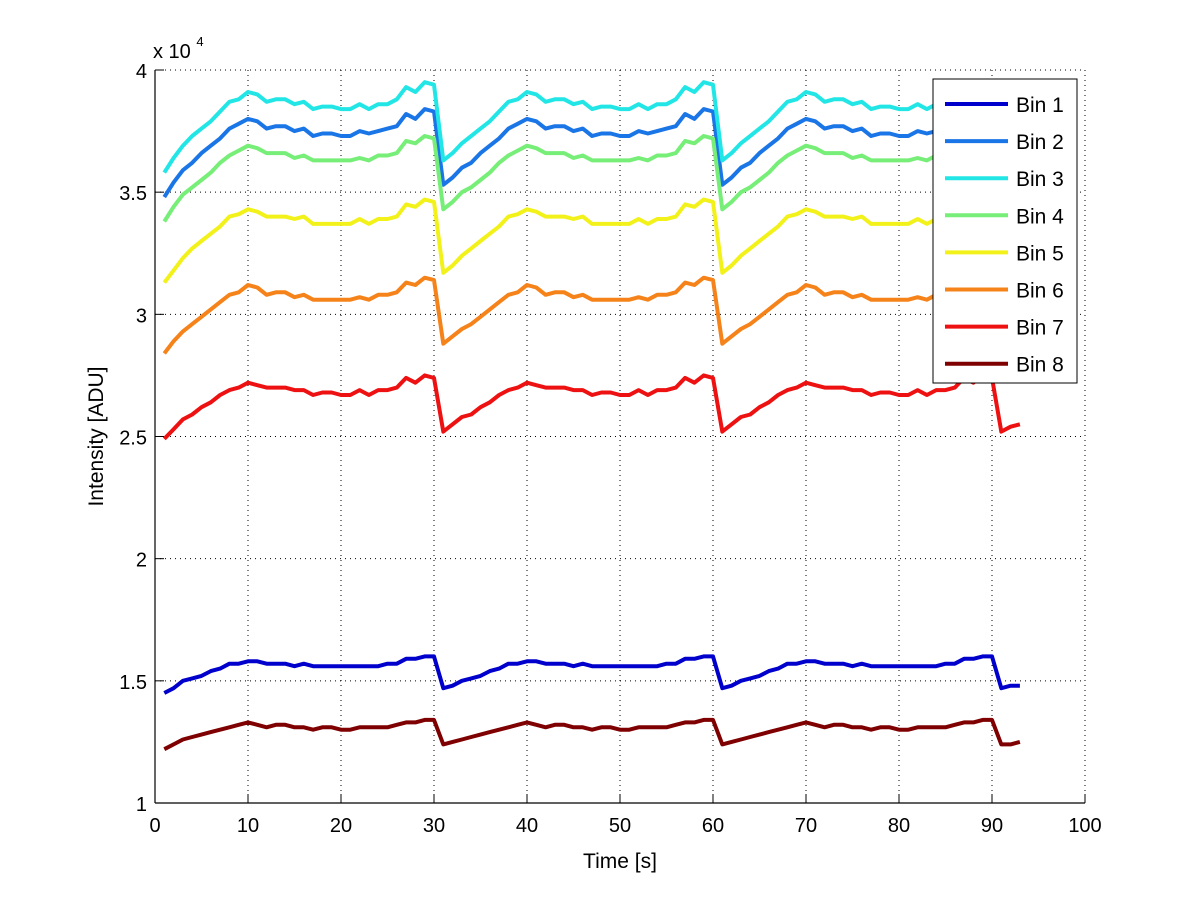 This screenshot has height=901, width=1200. Describe the element at coordinates (133, 683) in the screenshot. I see `y-tick-label: 1.5` at that location.